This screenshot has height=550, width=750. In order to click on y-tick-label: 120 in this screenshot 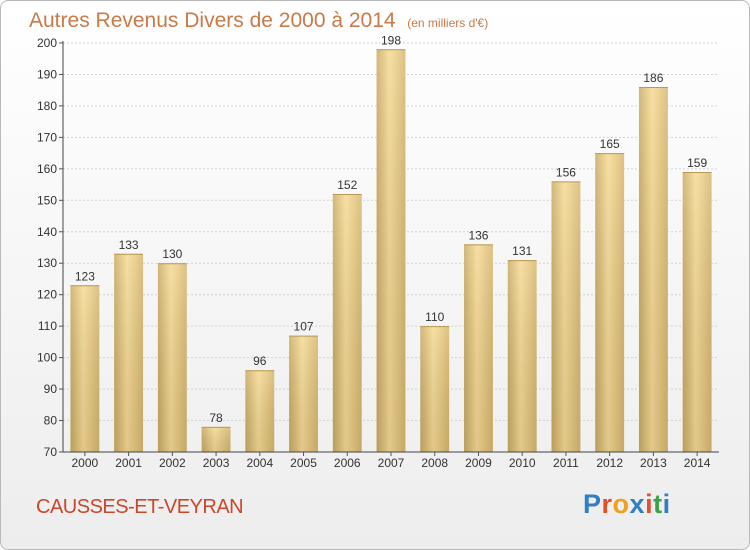, I will do `click(47, 295)`.